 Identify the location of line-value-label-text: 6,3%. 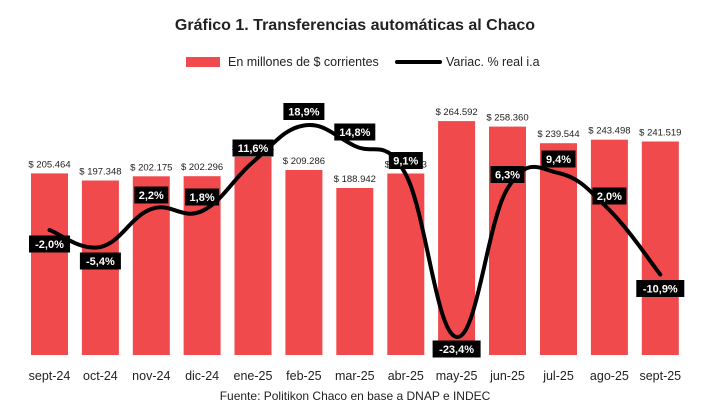
(507, 176).